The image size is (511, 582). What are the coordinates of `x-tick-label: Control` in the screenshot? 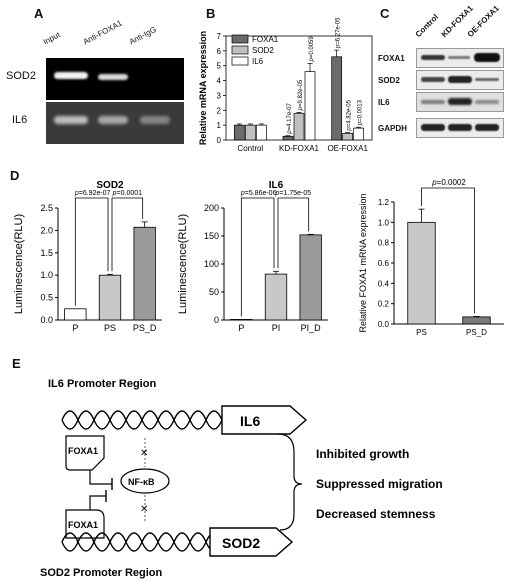 It's located at (250, 148).